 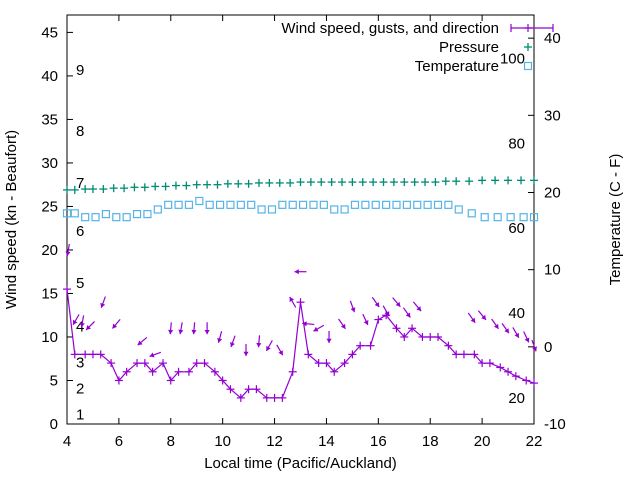 What do you see at coordinates (516, 143) in the screenshot?
I see `fahrenheit-label: 80` at bounding box center [516, 143].